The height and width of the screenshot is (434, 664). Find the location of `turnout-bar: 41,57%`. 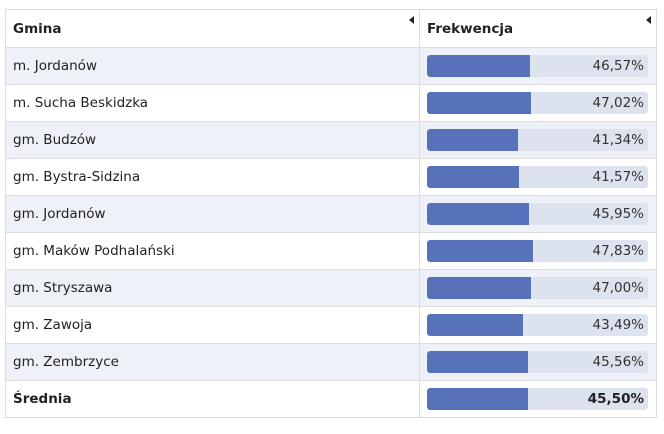

turnout-bar: 41,57% is located at coordinates (537, 177).